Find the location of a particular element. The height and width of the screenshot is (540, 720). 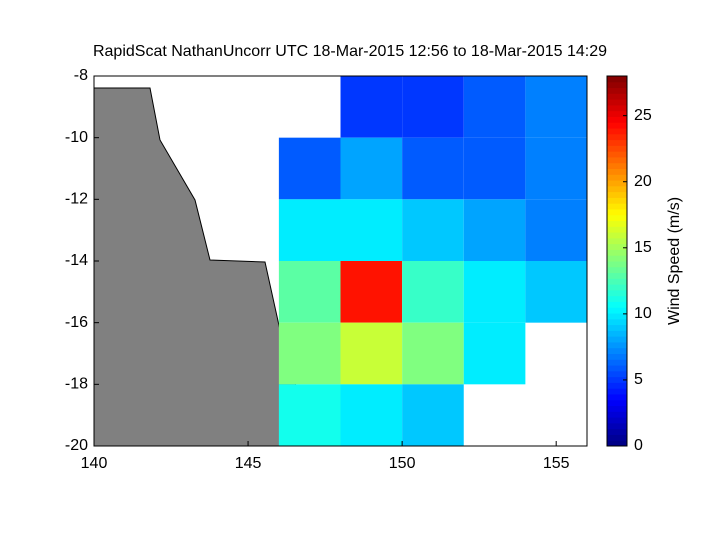

colorbar-tick-label: 10 is located at coordinates (643, 313).